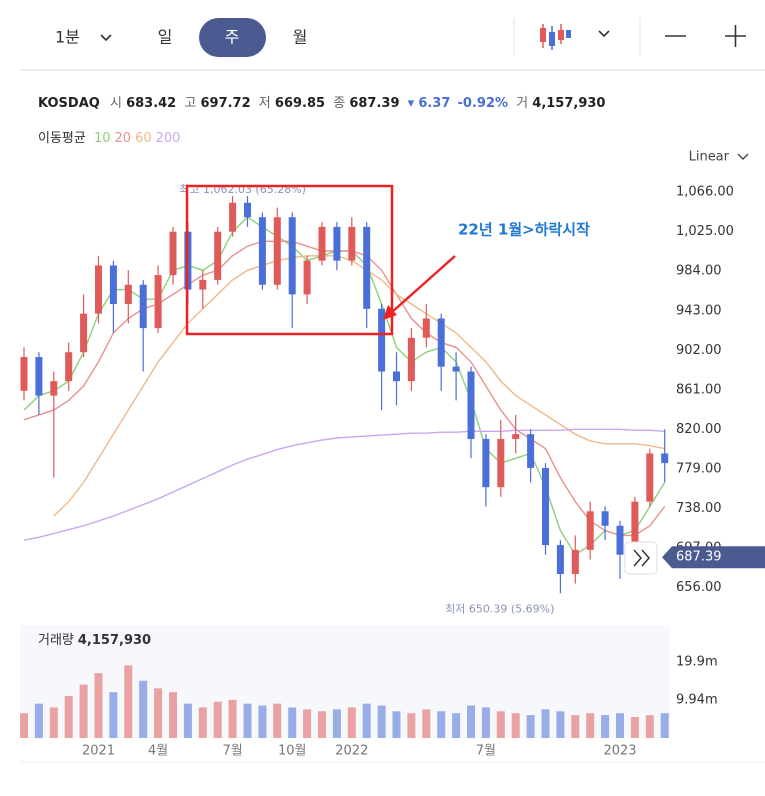  I want to click on zoom-in, so click(735, 36).